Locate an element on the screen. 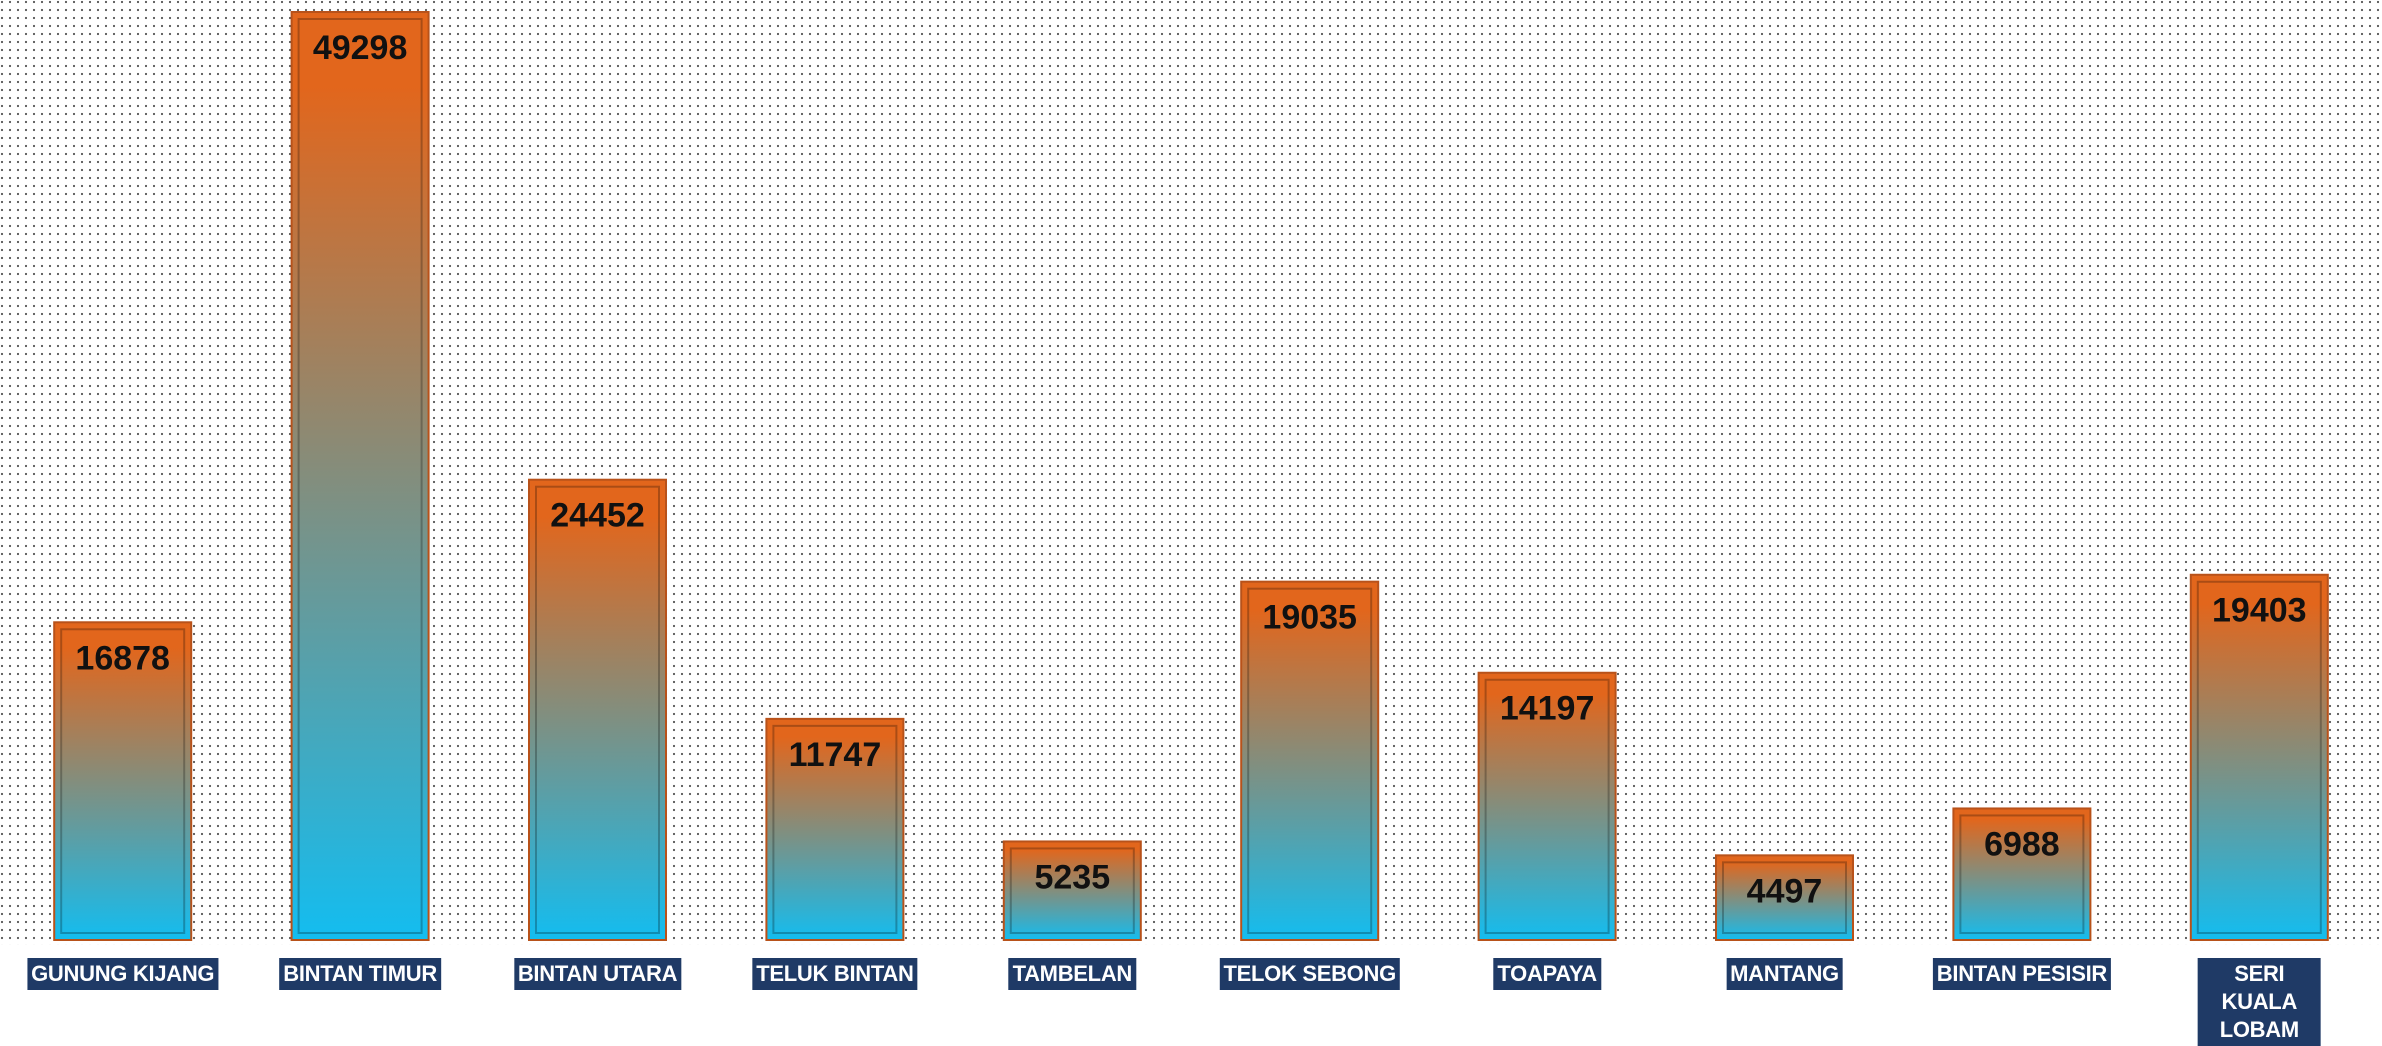  category-label: MANTANG is located at coordinates (1784, 974).